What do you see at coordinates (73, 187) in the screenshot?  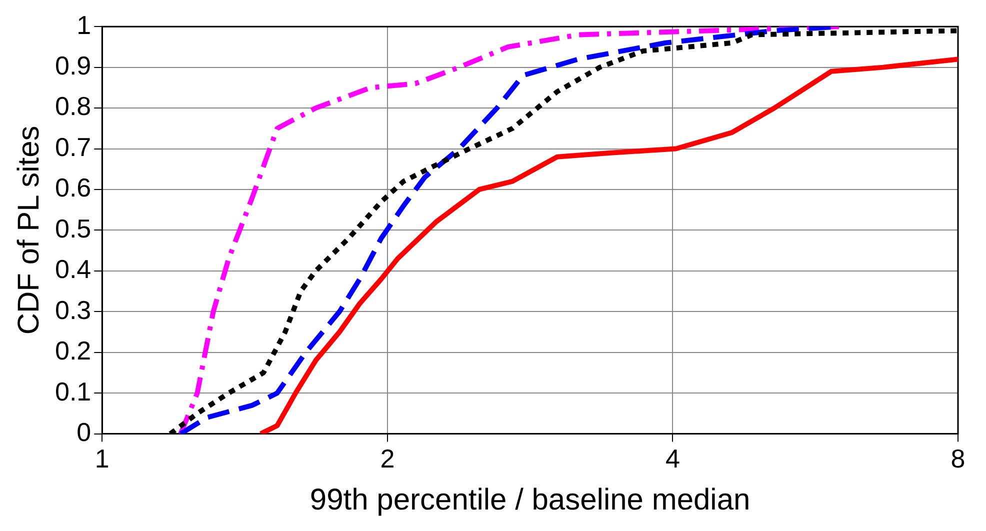 I see `y-tick-label: 0.6` at bounding box center [73, 187].